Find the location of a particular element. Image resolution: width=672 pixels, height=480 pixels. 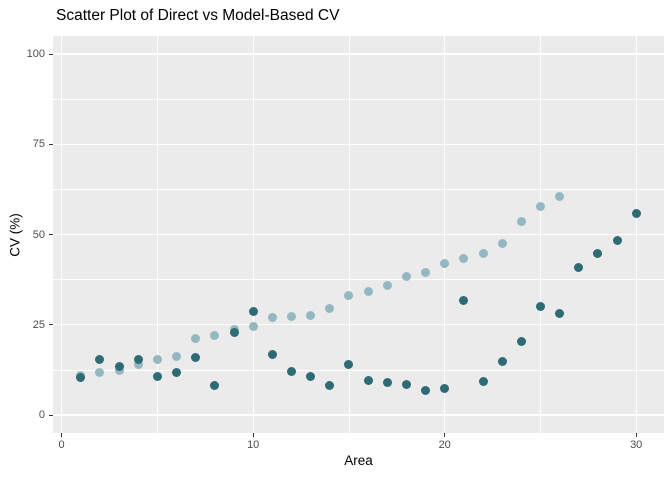

y-tick-label: 25 is located at coordinates (38, 324).